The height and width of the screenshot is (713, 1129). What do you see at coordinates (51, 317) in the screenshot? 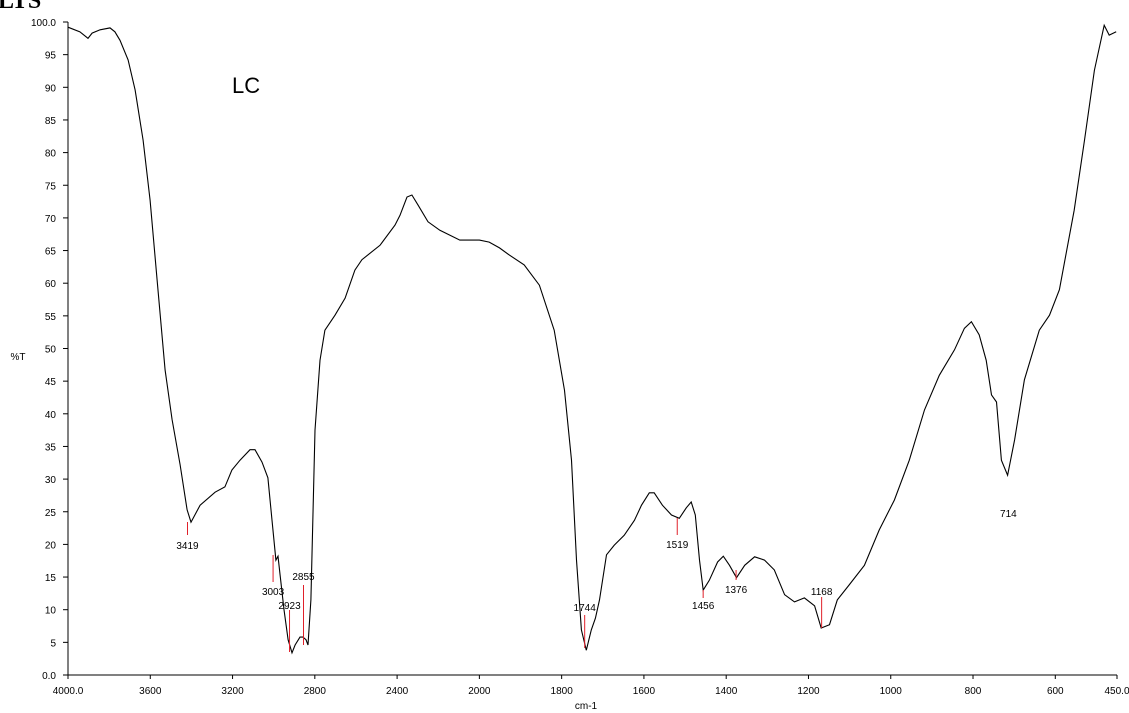
I see `y-tick-label: 55` at bounding box center [51, 317].